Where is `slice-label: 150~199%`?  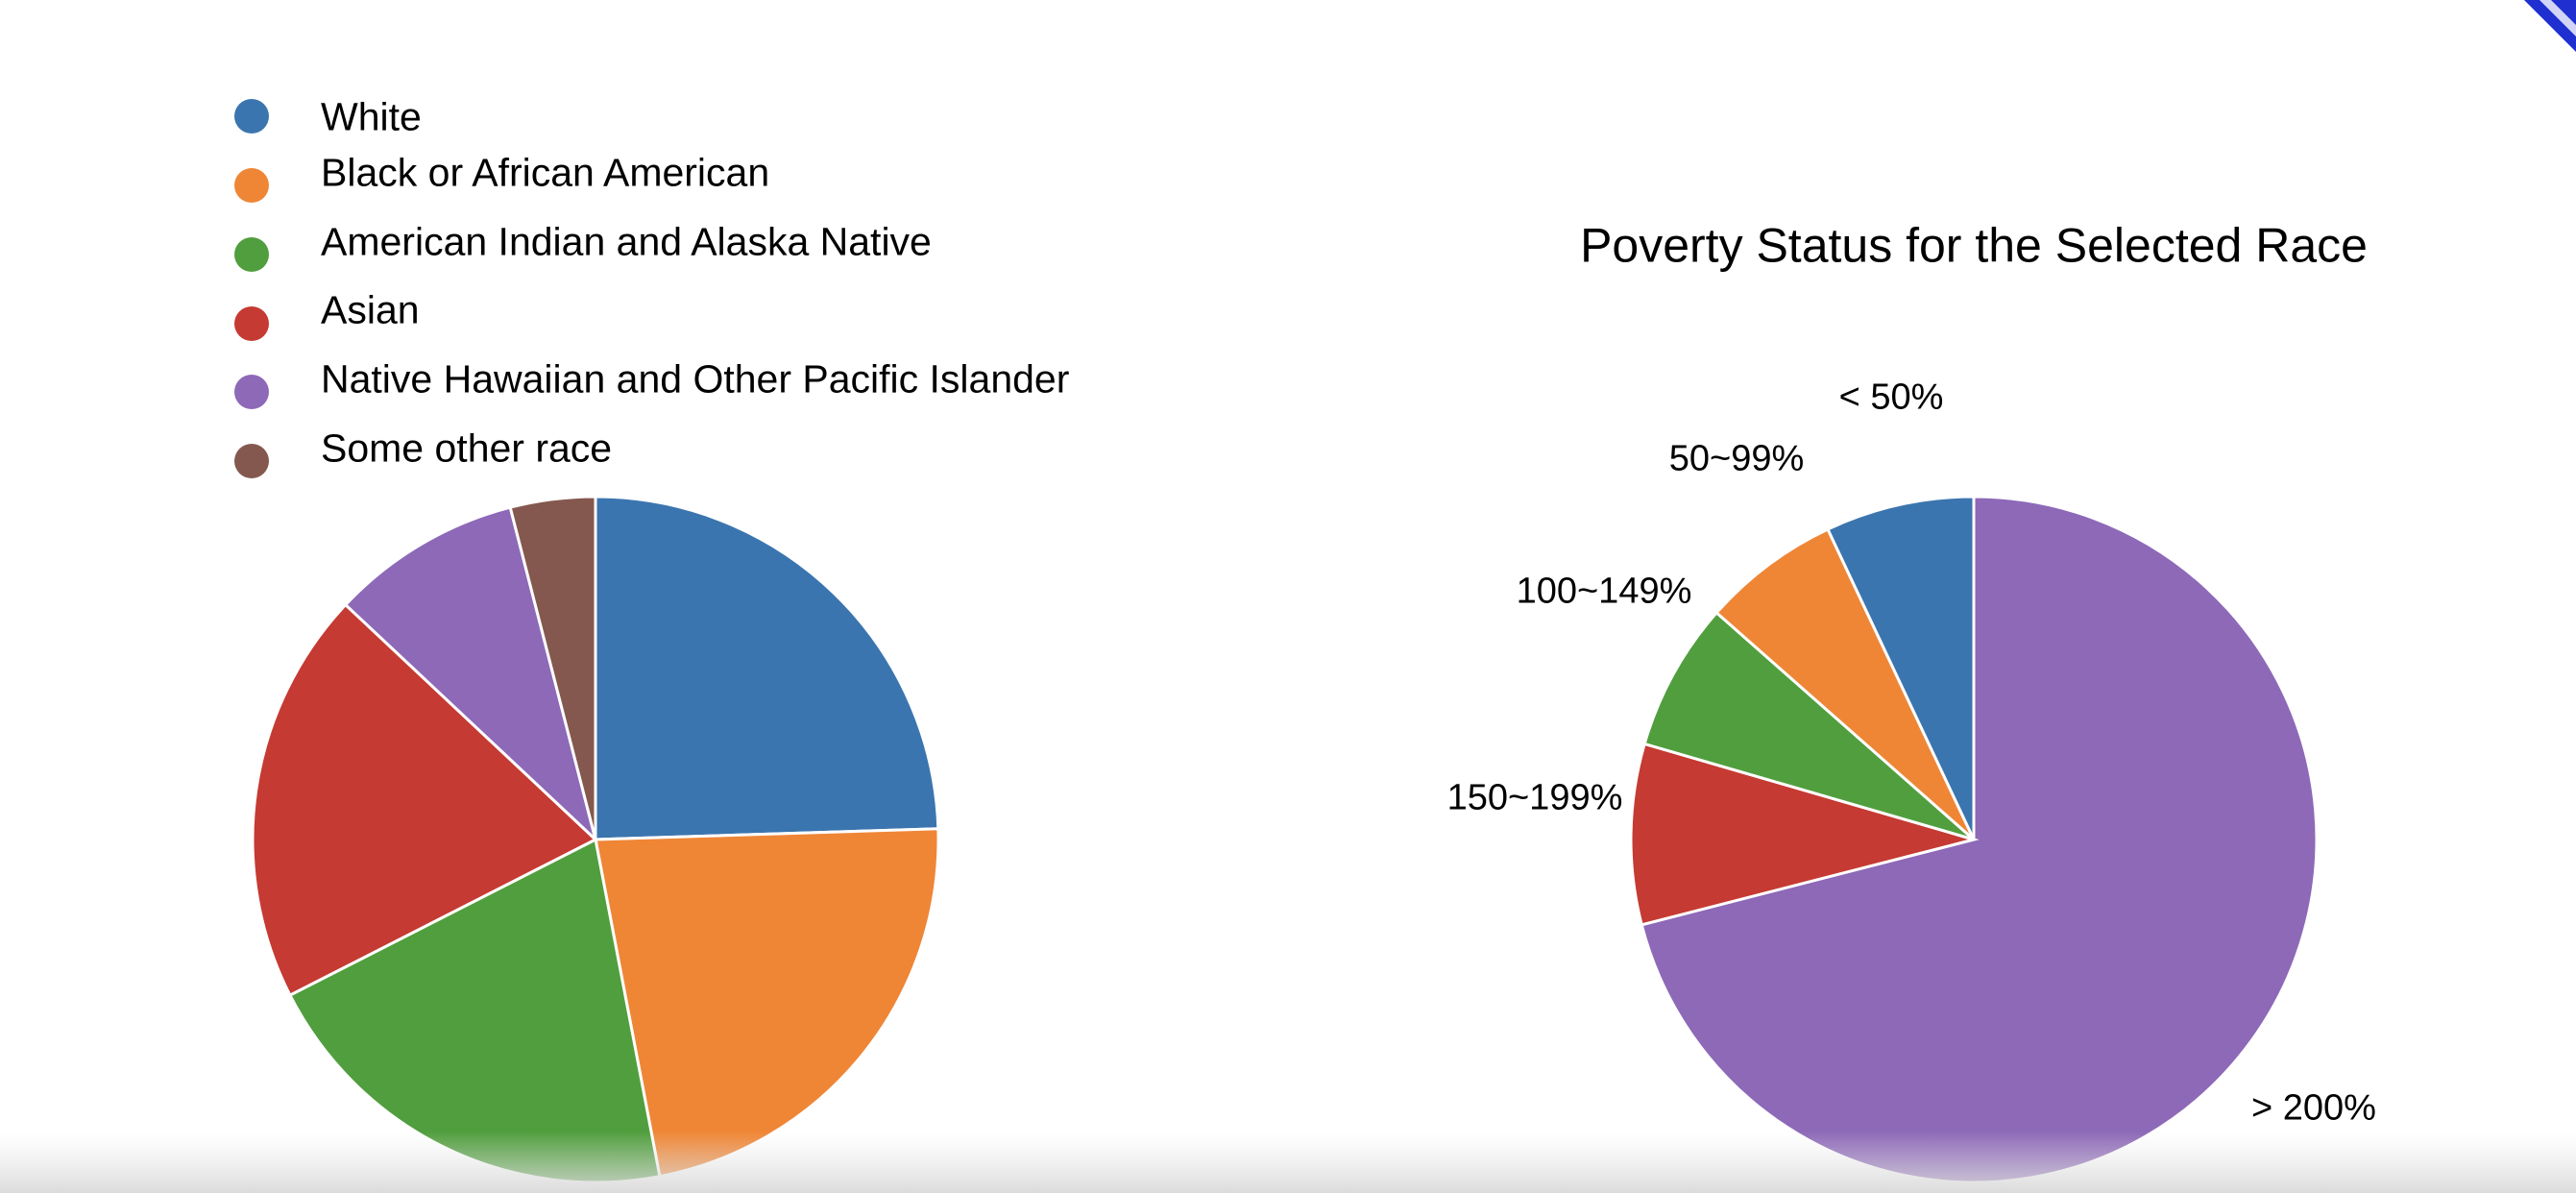
slice-label: 150~199% is located at coordinates (1535, 797).